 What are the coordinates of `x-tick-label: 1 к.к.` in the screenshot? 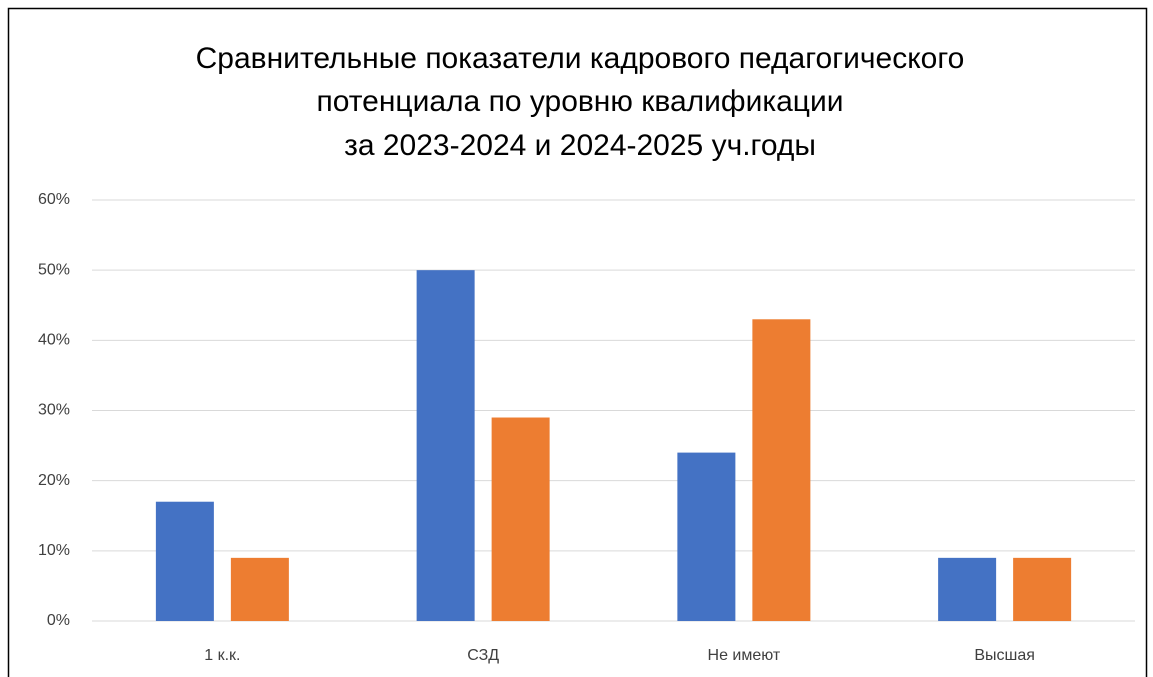 It's located at (222, 655).